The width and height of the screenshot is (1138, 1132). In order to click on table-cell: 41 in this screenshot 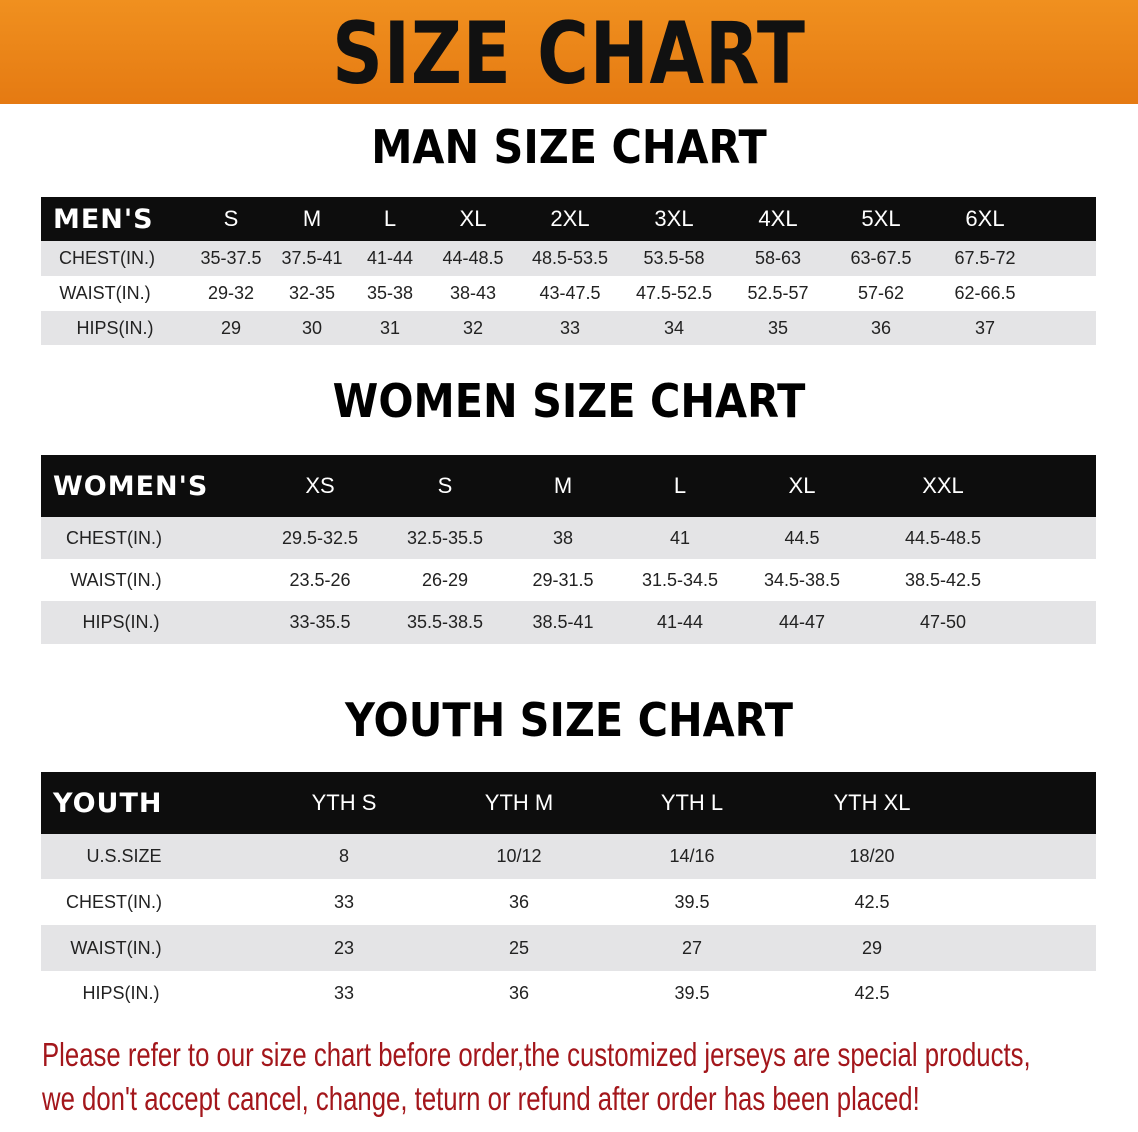, I will do `click(680, 537)`.